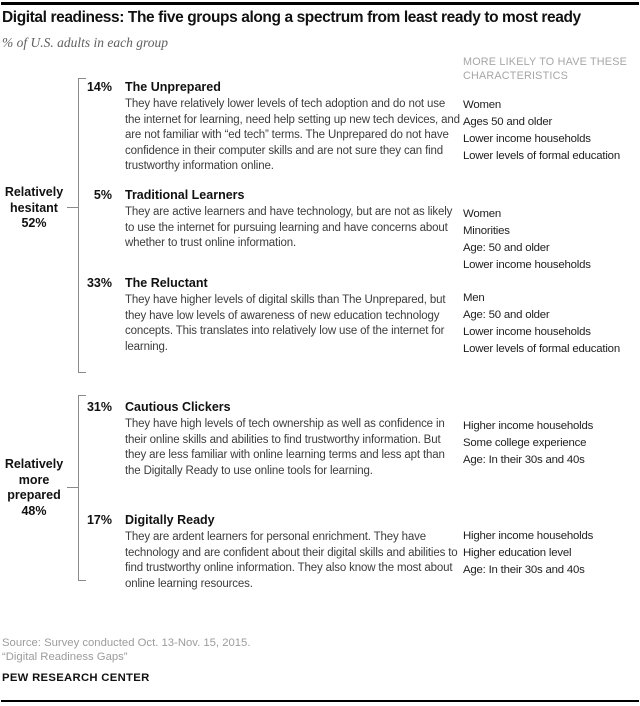 The height and width of the screenshot is (706, 640). I want to click on group-percent: 14%, so click(99, 87).